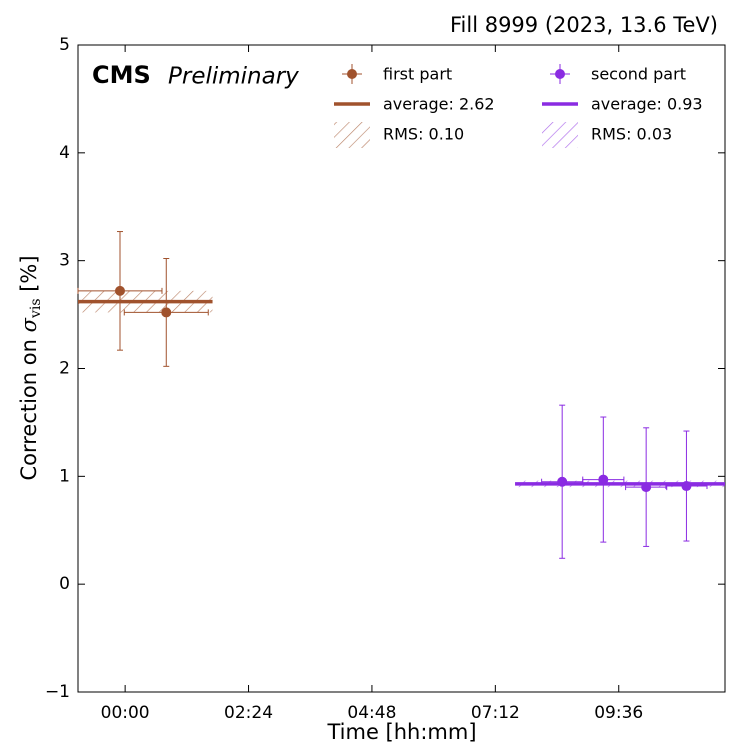 This screenshot has width=735, height=748. Describe the element at coordinates (64, 369) in the screenshot. I see `y-tick-label: 2` at that location.